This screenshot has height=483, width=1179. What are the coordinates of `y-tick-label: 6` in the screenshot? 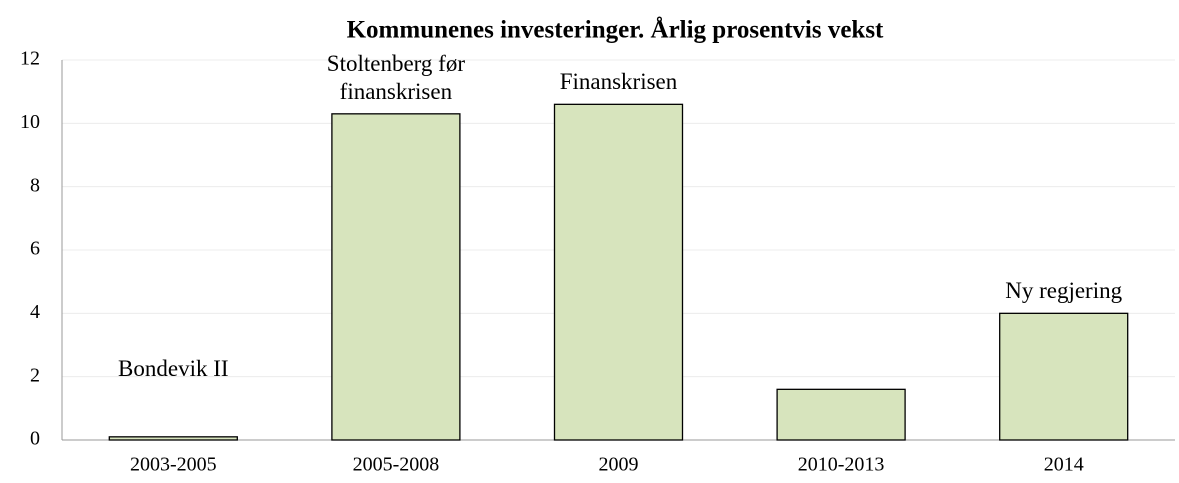 It's located at (35, 249).